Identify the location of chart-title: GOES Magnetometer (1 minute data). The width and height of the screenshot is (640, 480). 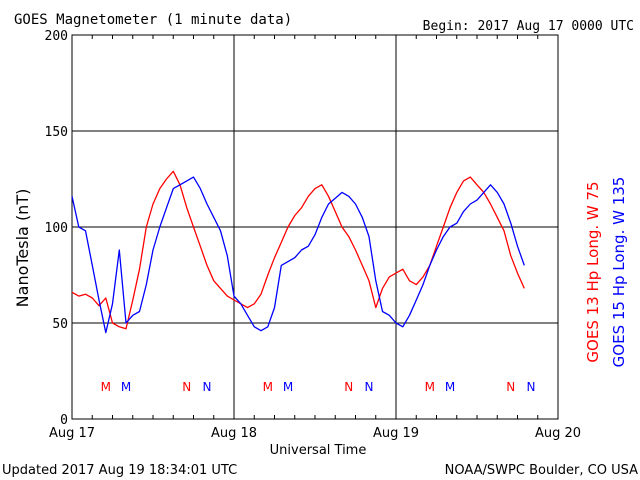
(153, 20).